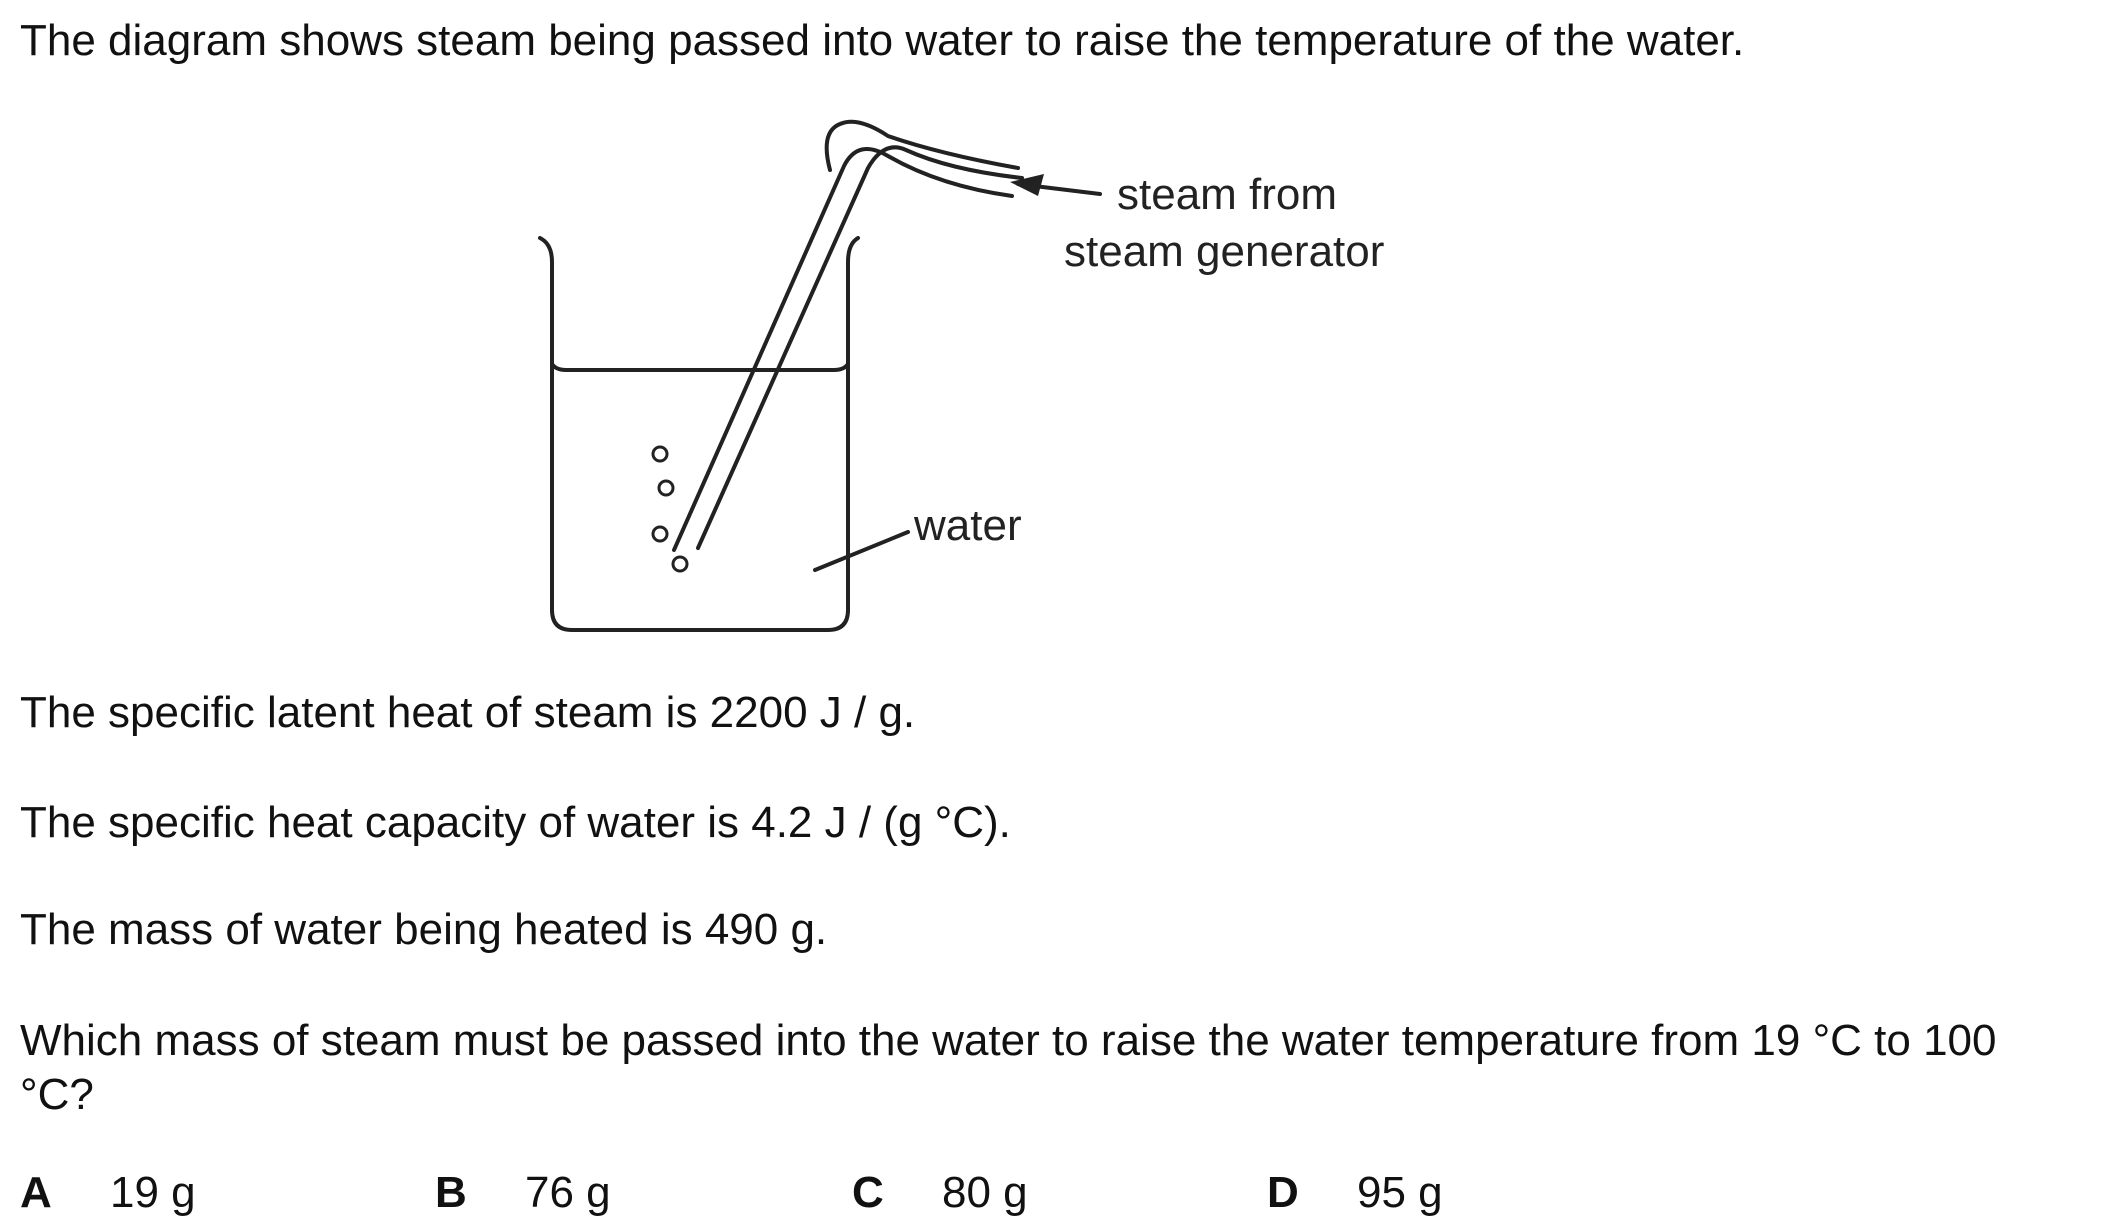 The height and width of the screenshot is (1231, 2101). What do you see at coordinates (1283, 1192) in the screenshot?
I see `option-letter: D` at bounding box center [1283, 1192].